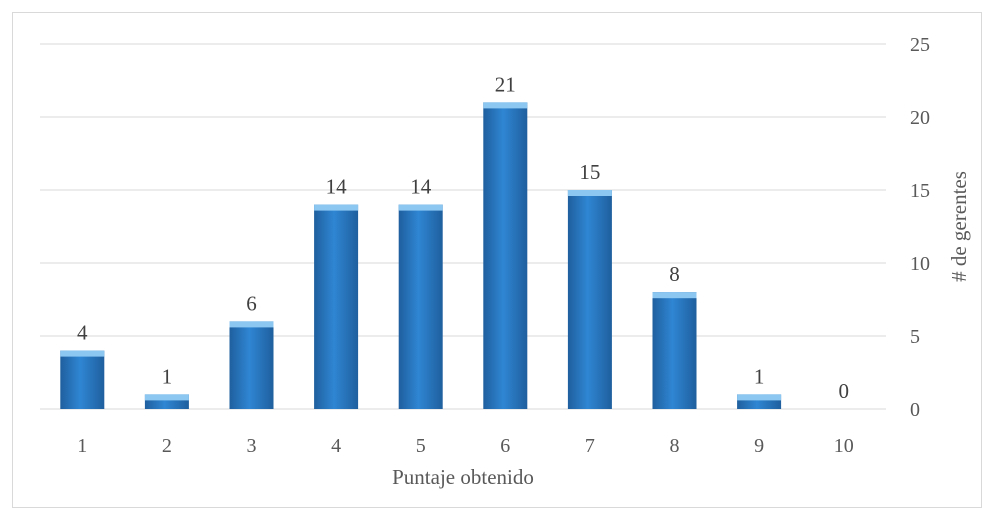  What do you see at coordinates (505, 446) in the screenshot?
I see `x-tick-label: 6` at bounding box center [505, 446].